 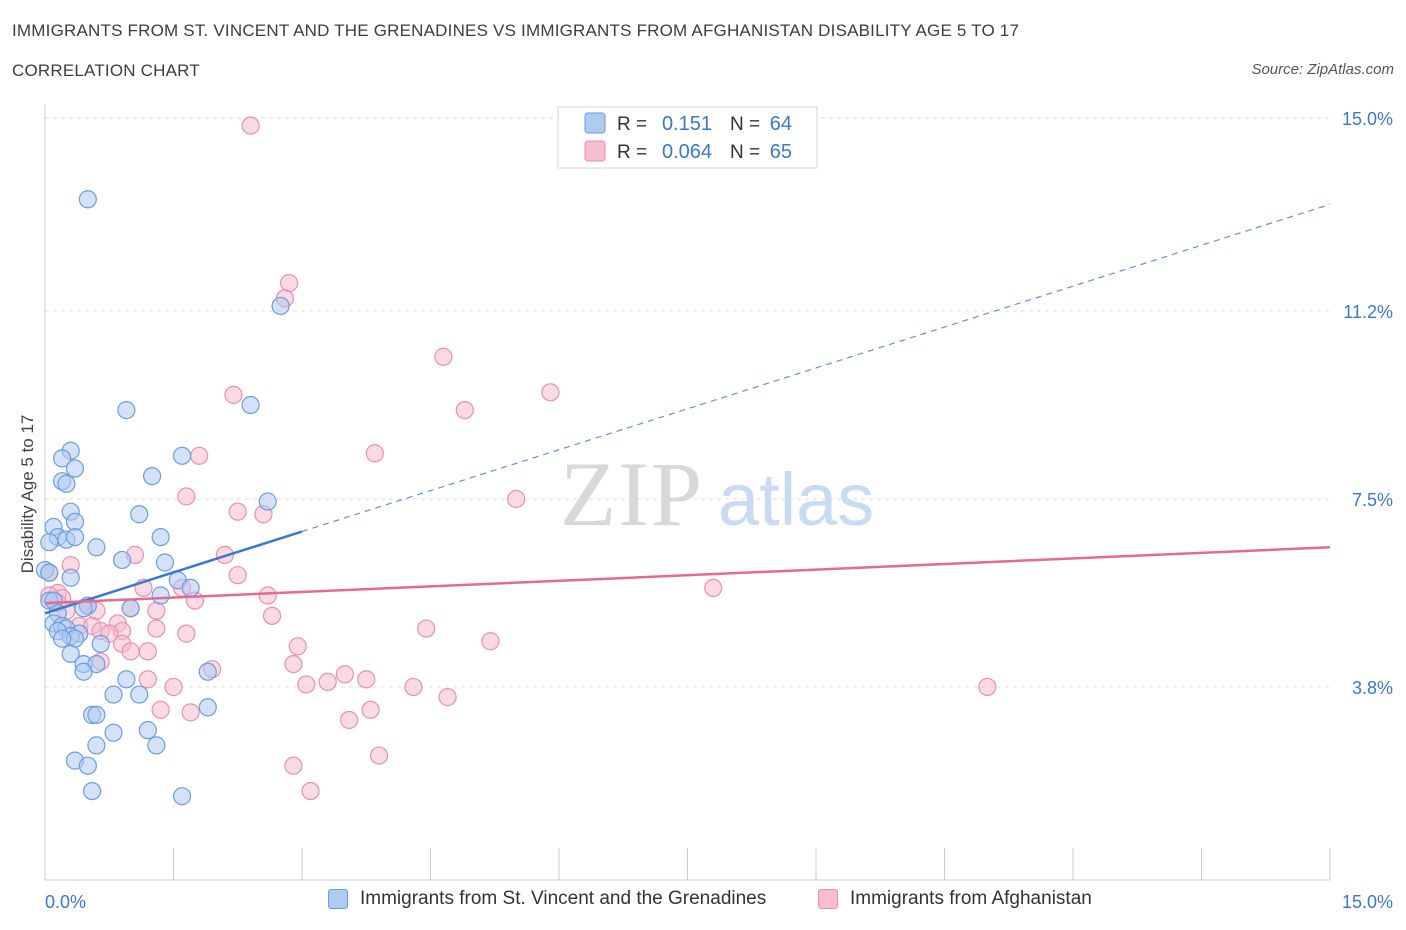 What do you see at coordinates (1367, 119) in the screenshot?
I see `y-tick-label-3: 15.0%` at bounding box center [1367, 119].